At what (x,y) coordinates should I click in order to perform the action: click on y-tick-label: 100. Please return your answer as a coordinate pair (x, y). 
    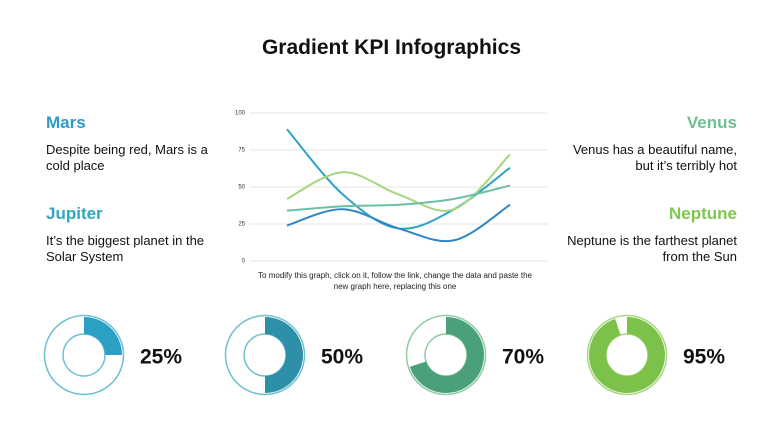
    Looking at the image, I should click on (240, 114).